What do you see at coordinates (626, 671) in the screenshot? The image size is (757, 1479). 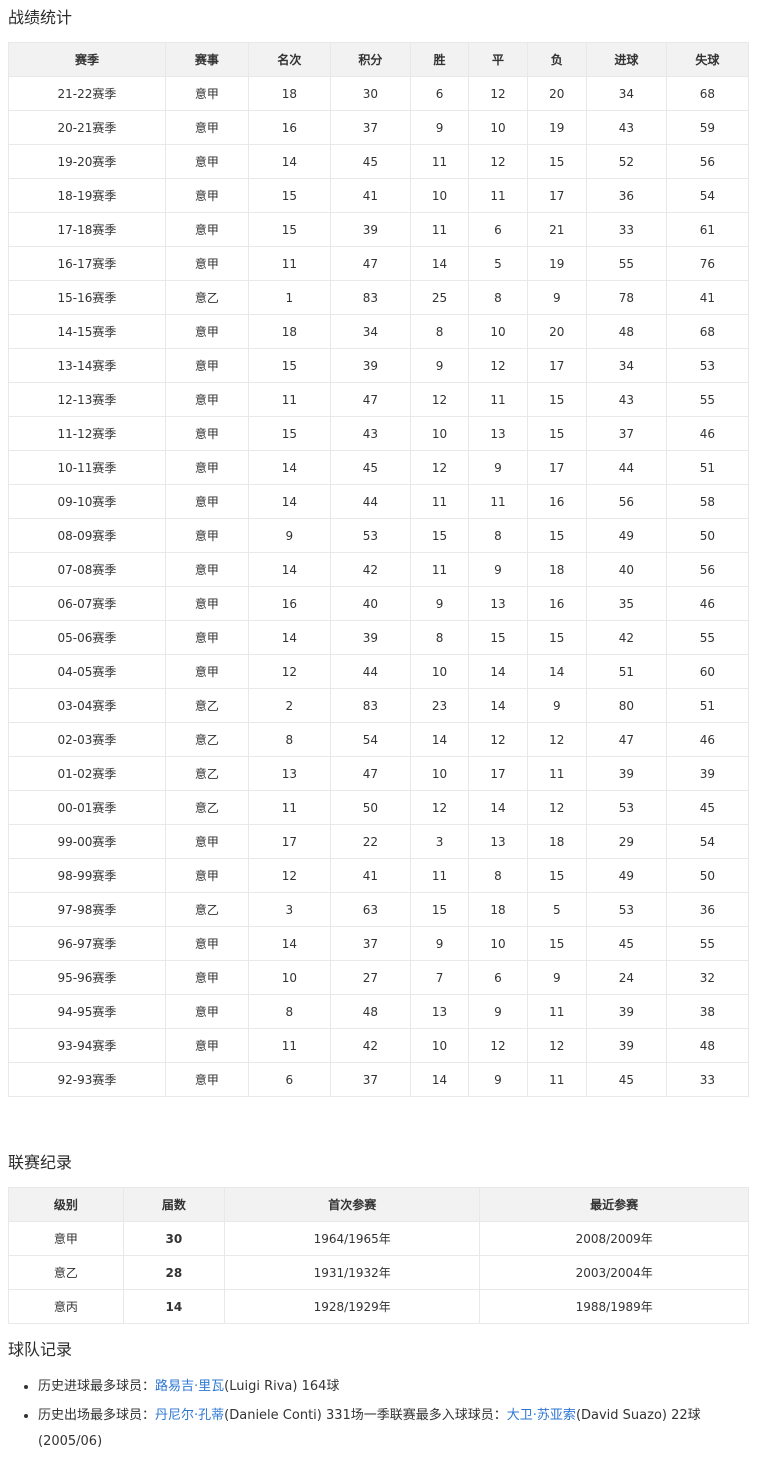 I see `table-cell: 51` at bounding box center [626, 671].